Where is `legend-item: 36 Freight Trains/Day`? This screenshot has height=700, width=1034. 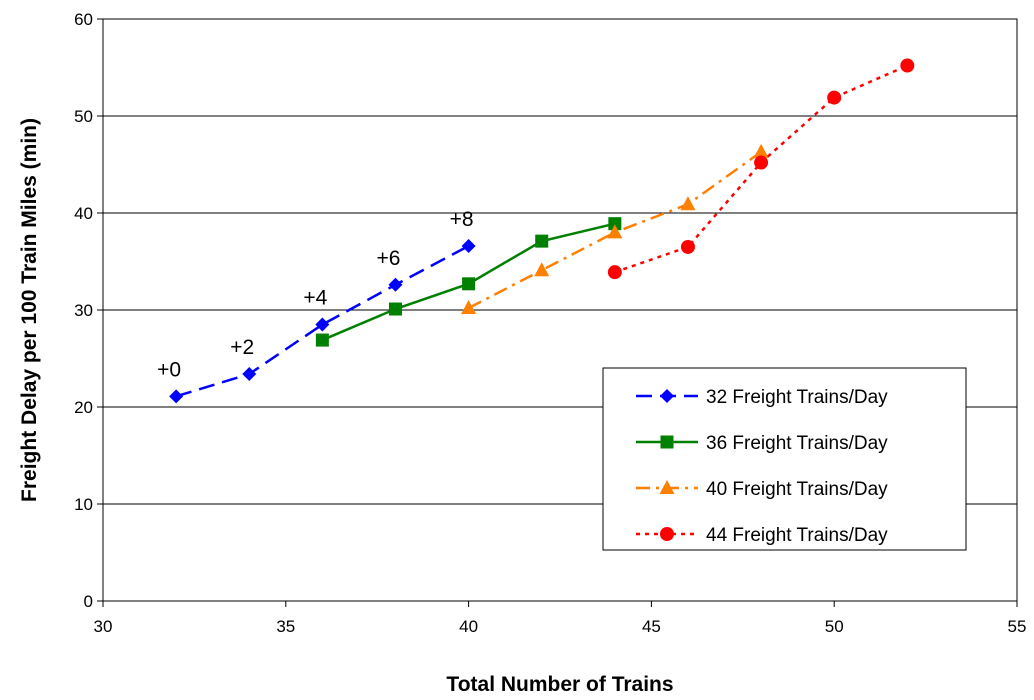
legend-item: 36 Freight Trains/Day is located at coordinates (762, 443).